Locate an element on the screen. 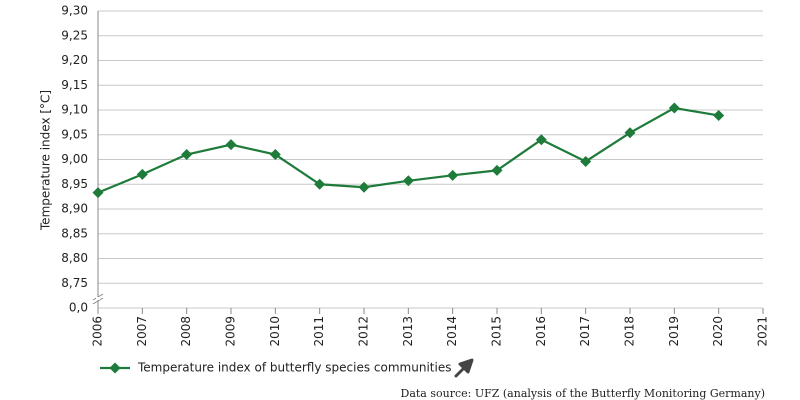 The image size is (800, 400). y-tick-label: 9,30 is located at coordinates (74, 11).